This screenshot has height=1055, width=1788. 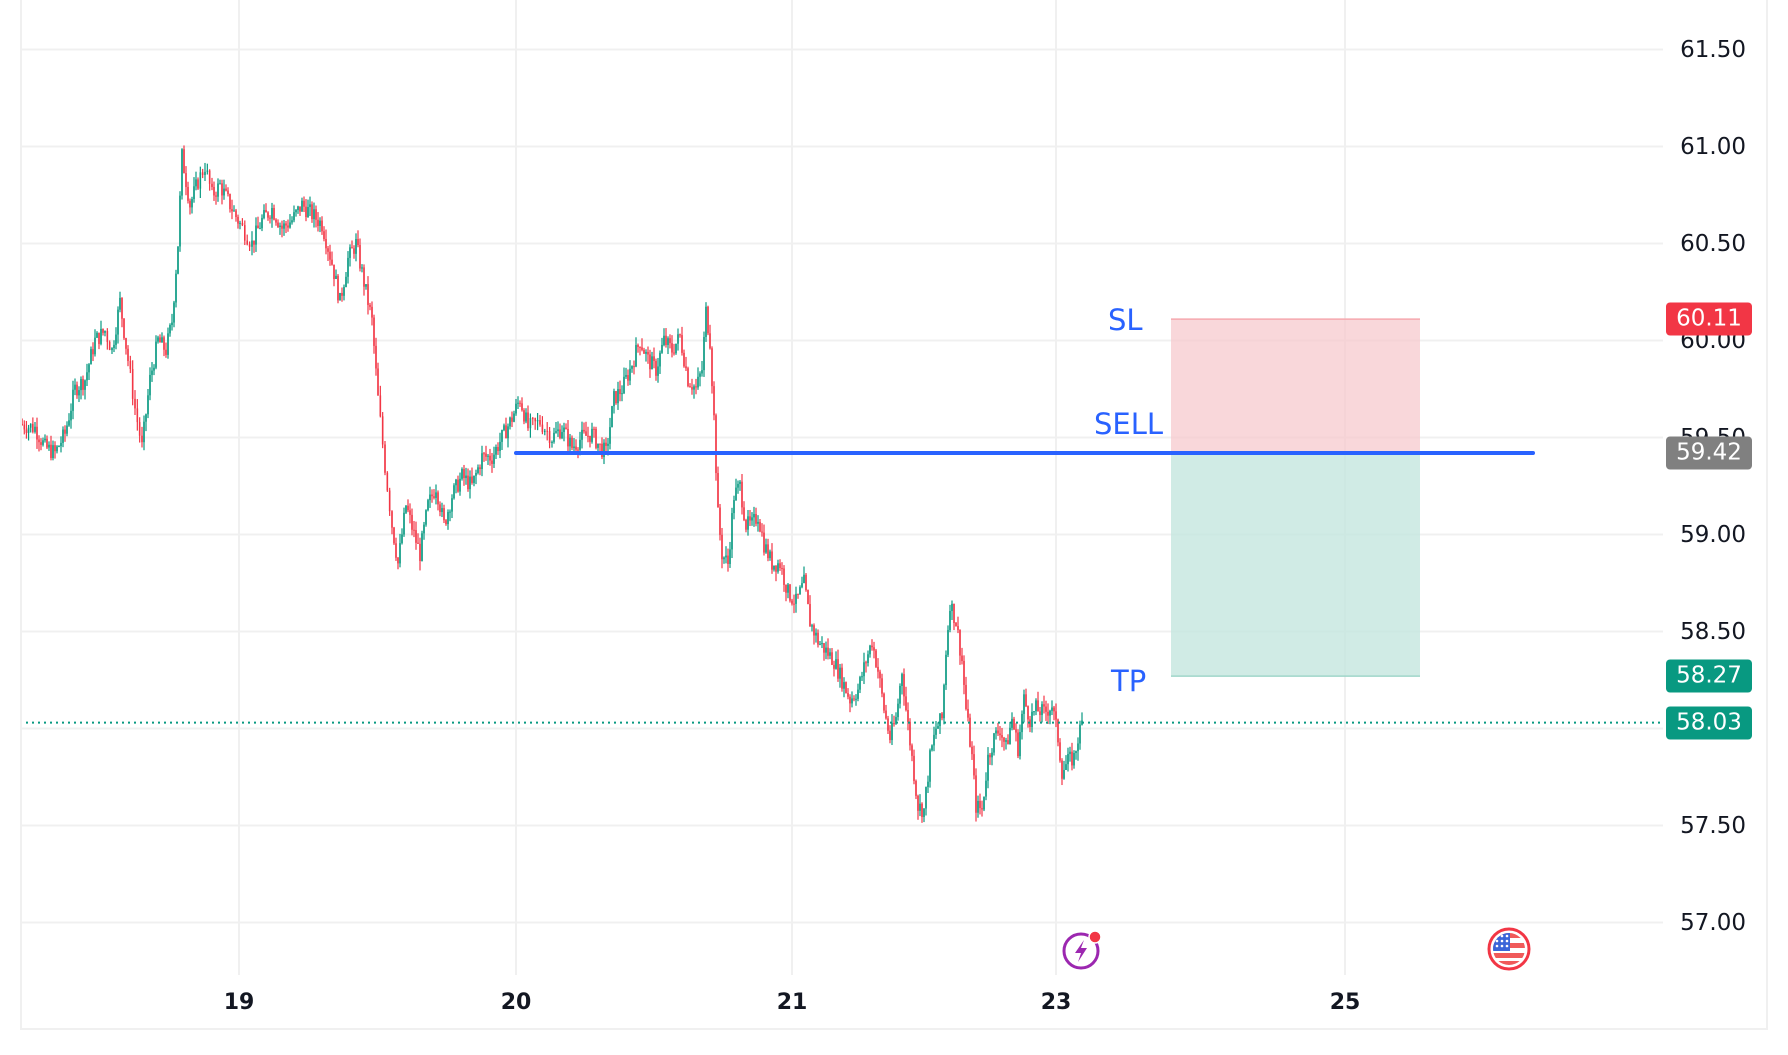 What do you see at coordinates (1295, 386) in the screenshot?
I see `stop-loss-zone` at bounding box center [1295, 386].